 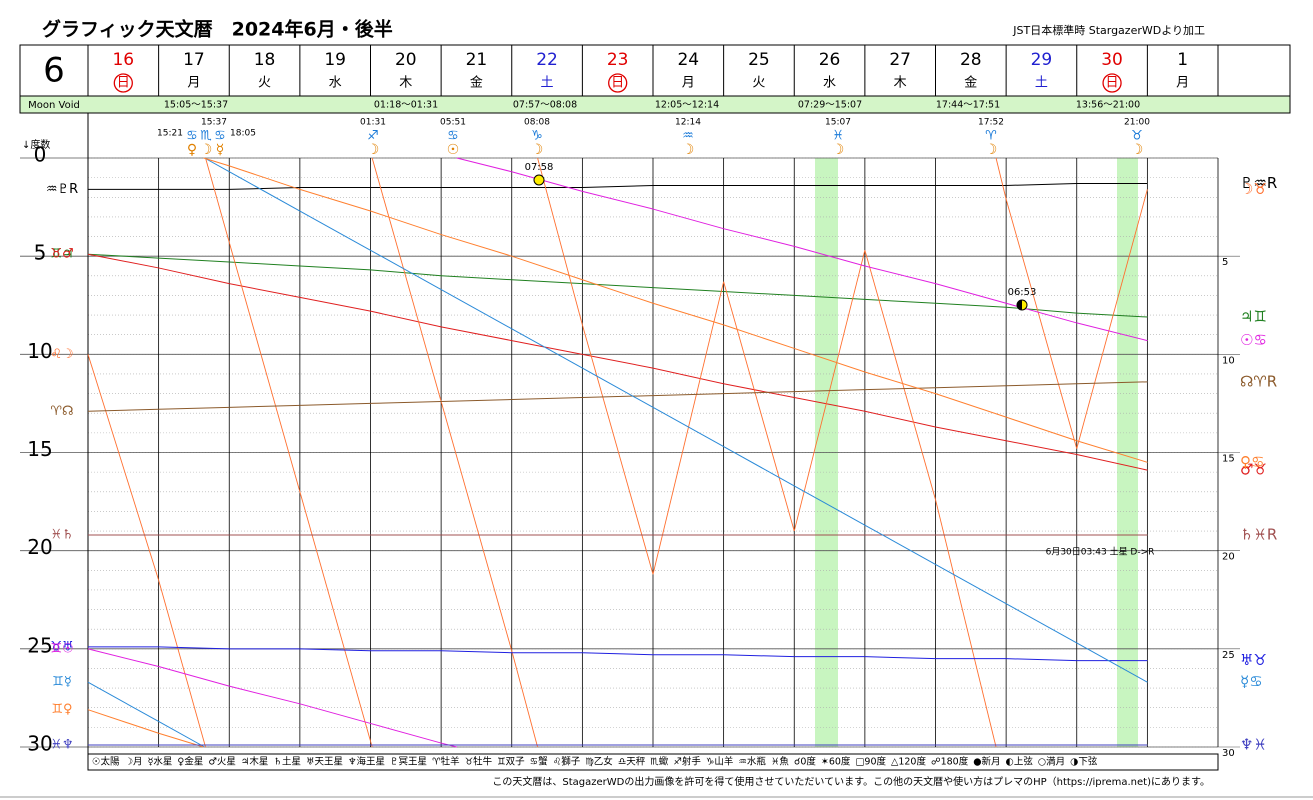 I want to click on event-time: 21:00, so click(x=1137, y=123).